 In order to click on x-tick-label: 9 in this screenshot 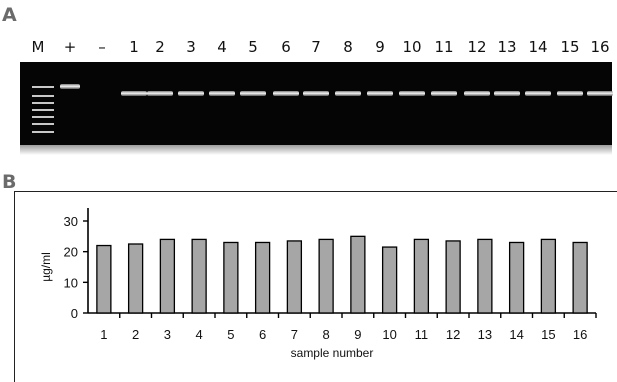, I will do `click(357, 334)`.